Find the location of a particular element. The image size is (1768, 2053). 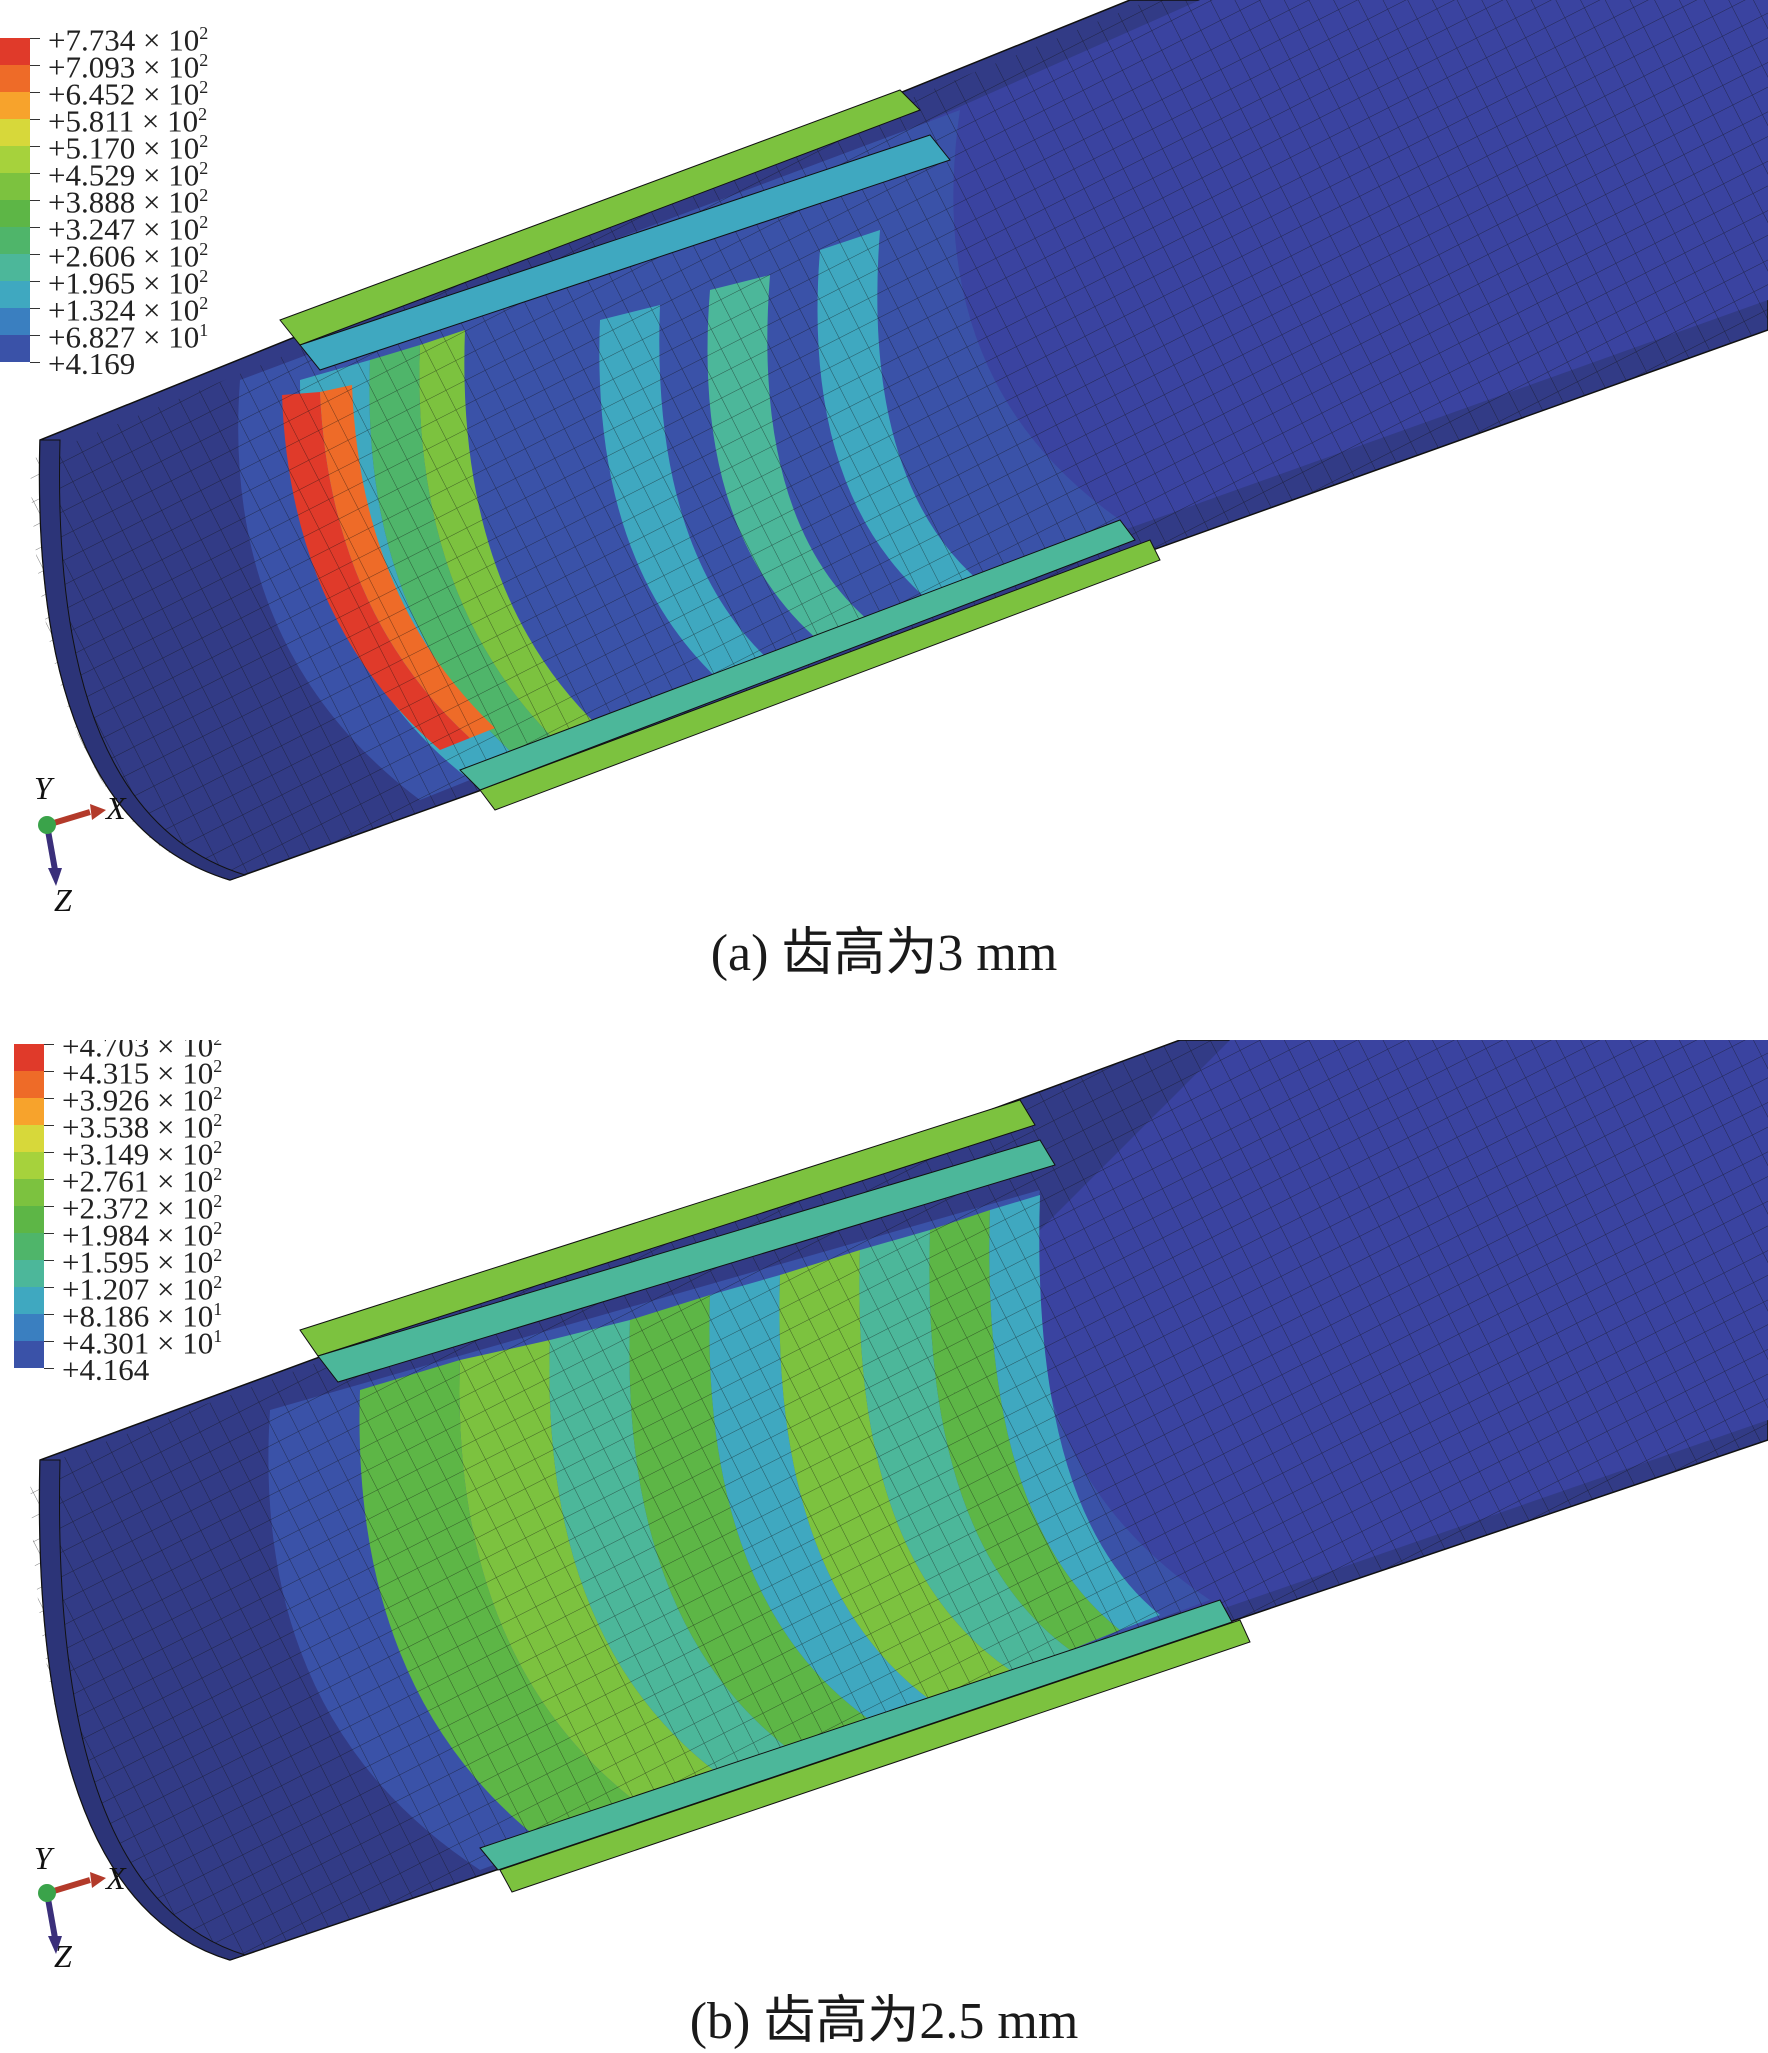

legend-entry: +3.247 × 102 is located at coordinates (130, 233).